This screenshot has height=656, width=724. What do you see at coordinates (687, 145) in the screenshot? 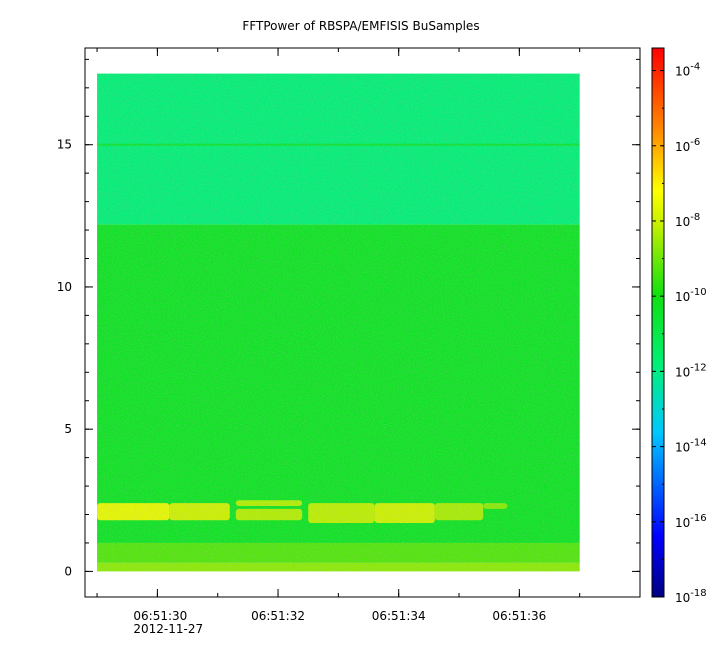
I see `colorbar-tick-label: 10⁻⁶` at bounding box center [687, 145].